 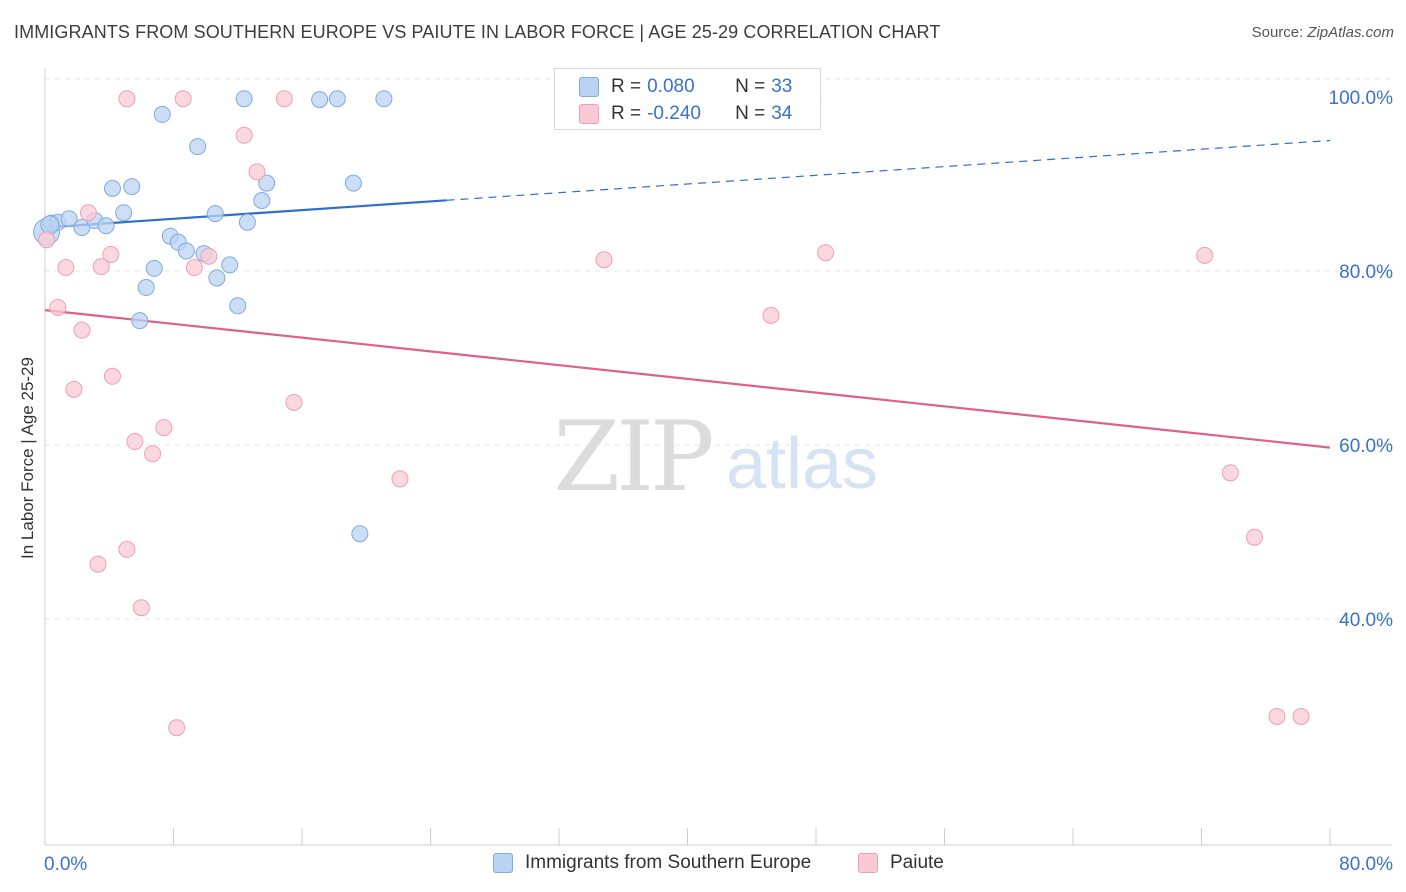 I want to click on x-tick-label-min: 0.0%, so click(x=65, y=864).